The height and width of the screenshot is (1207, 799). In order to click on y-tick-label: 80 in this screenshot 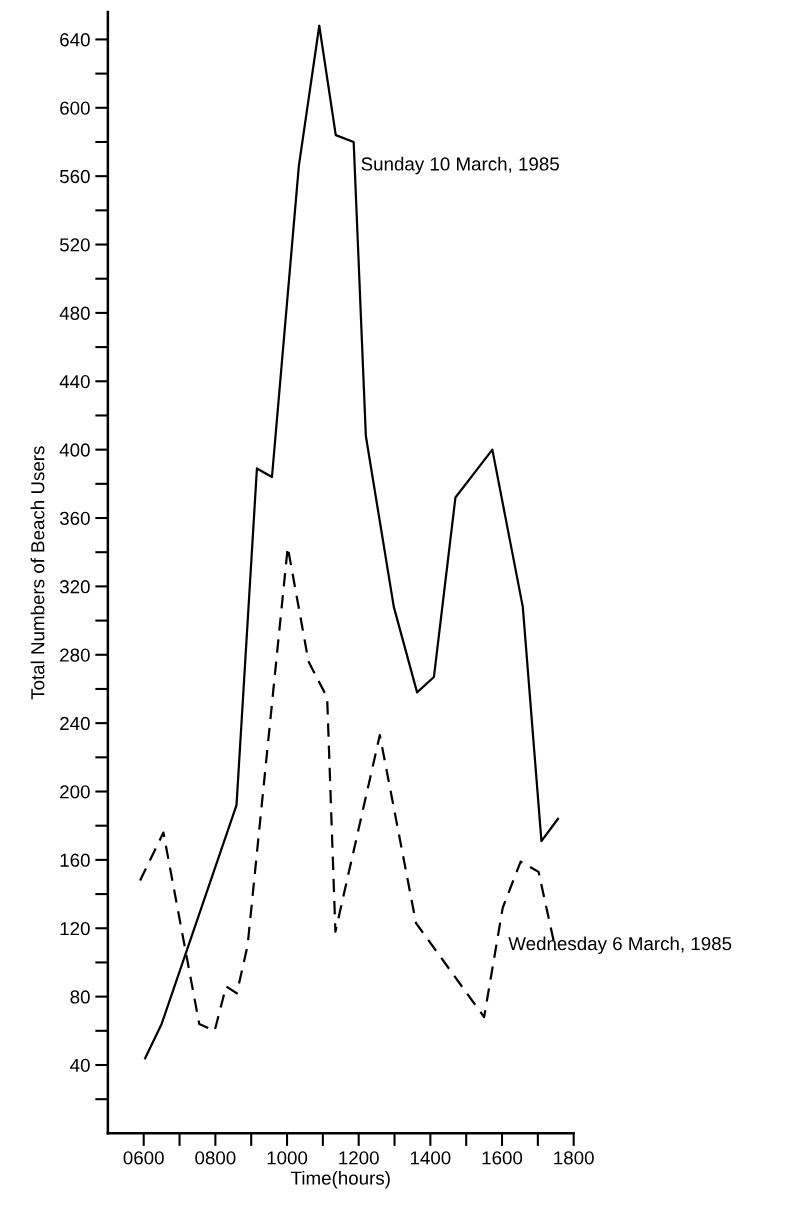, I will do `click(80, 997)`.